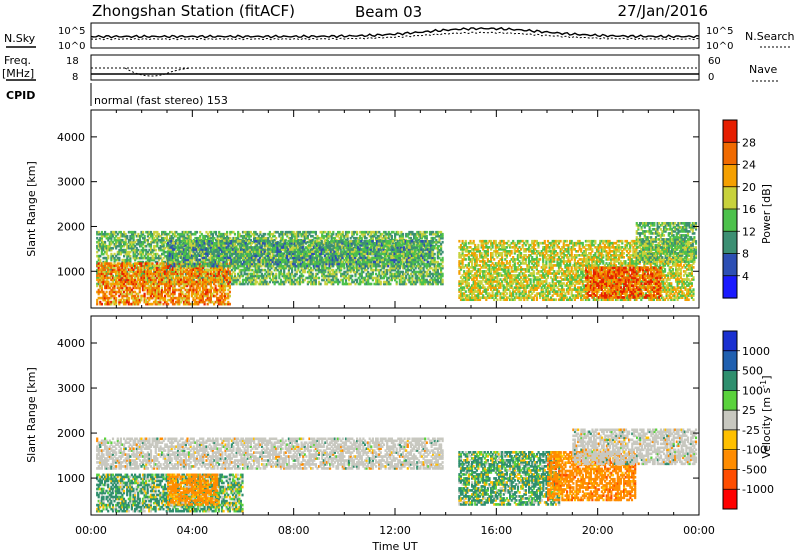 This screenshot has width=800, height=558. I want to click on date-label: 27/Jan/2016, so click(663, 11).